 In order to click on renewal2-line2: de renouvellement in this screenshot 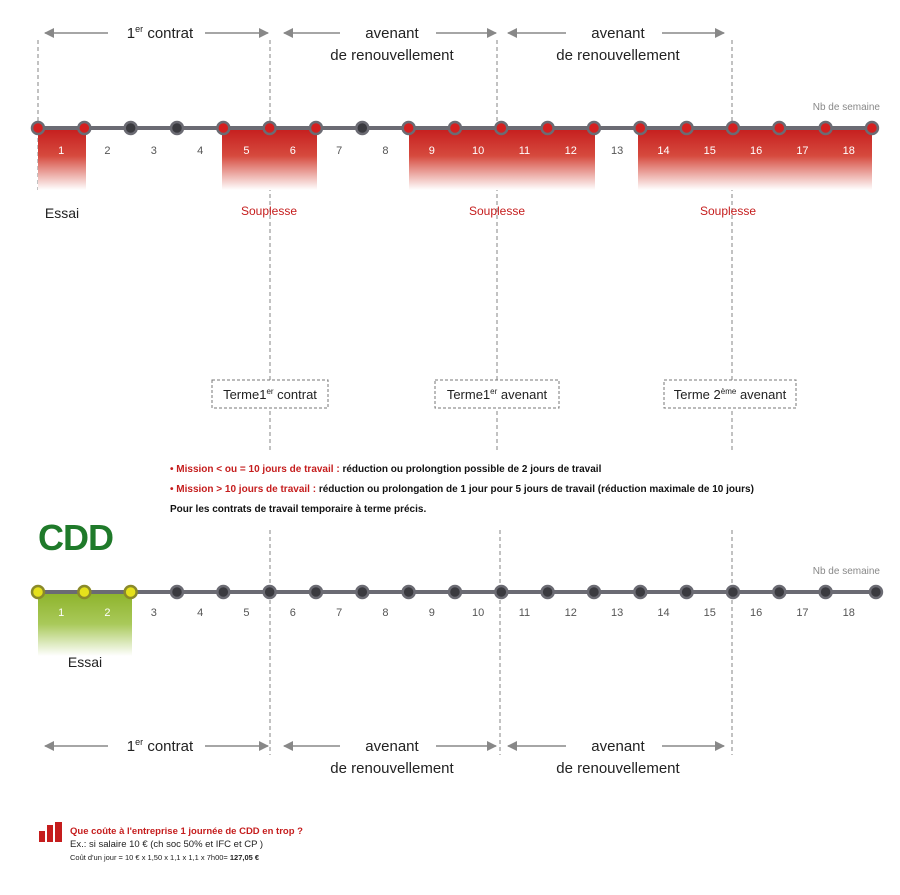, I will do `click(618, 55)`.